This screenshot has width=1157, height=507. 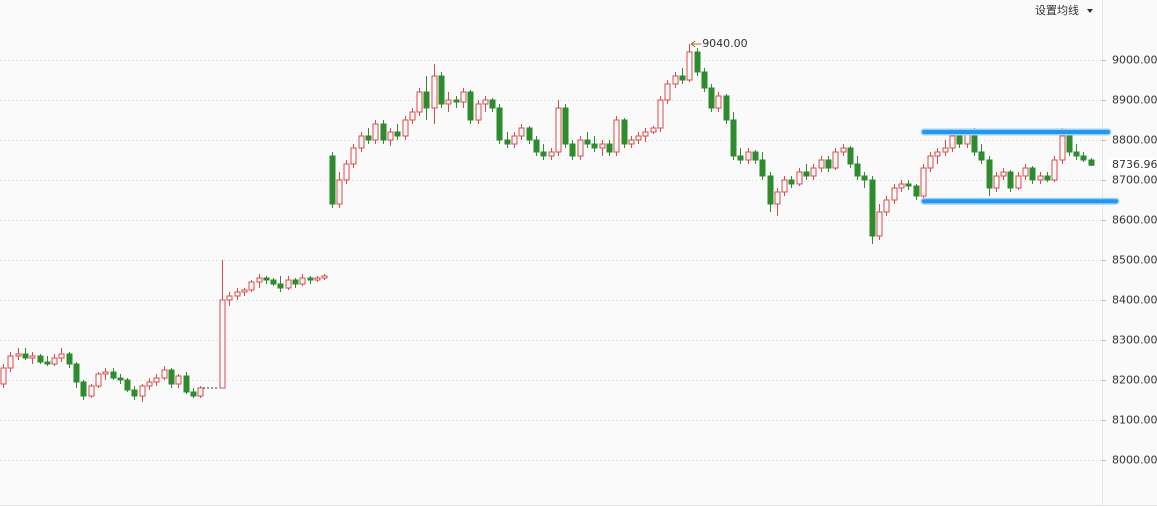 What do you see at coordinates (1134, 420) in the screenshot?
I see `y-tick-label: 8100.00` at bounding box center [1134, 420].